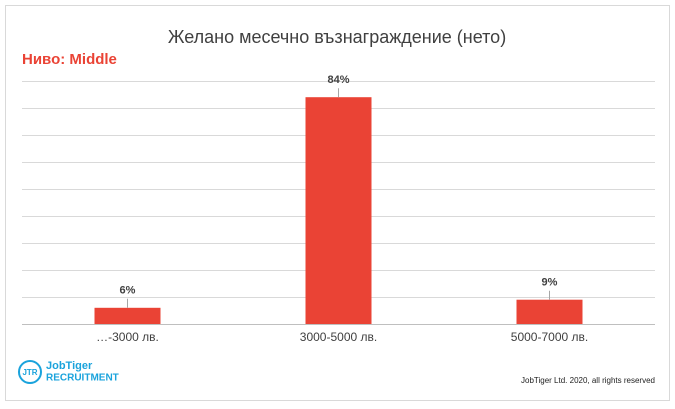 This screenshot has width=675, height=409. I want to click on data-label: 84%, so click(338, 80).